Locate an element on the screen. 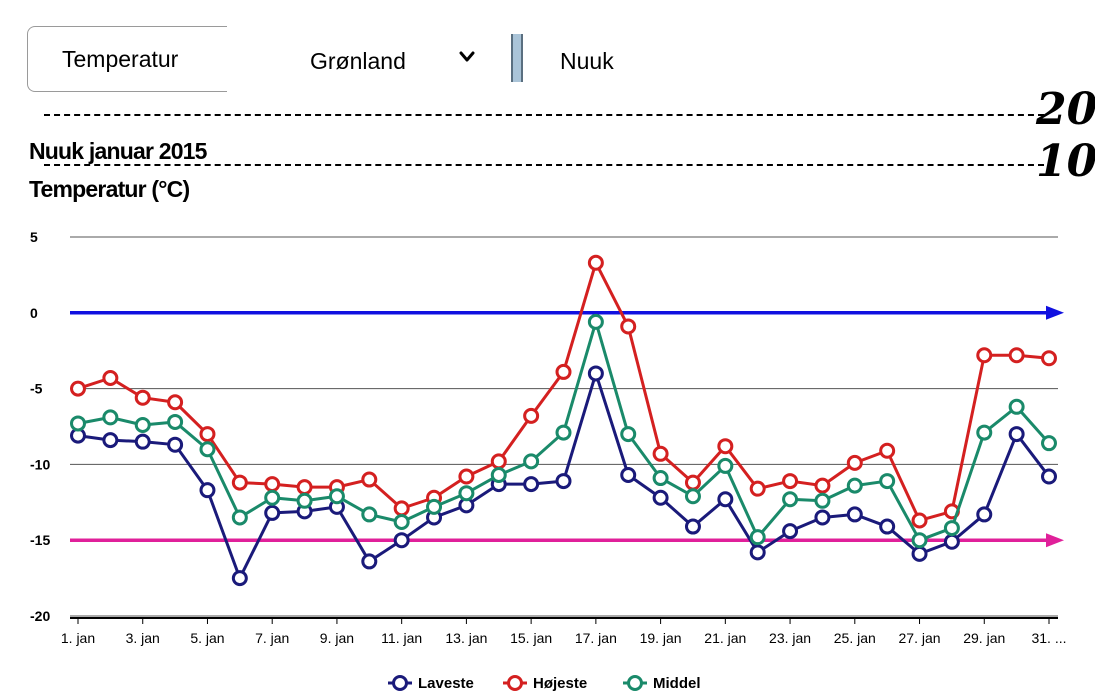  scale-label-20: 20 is located at coordinates (1065, 109).